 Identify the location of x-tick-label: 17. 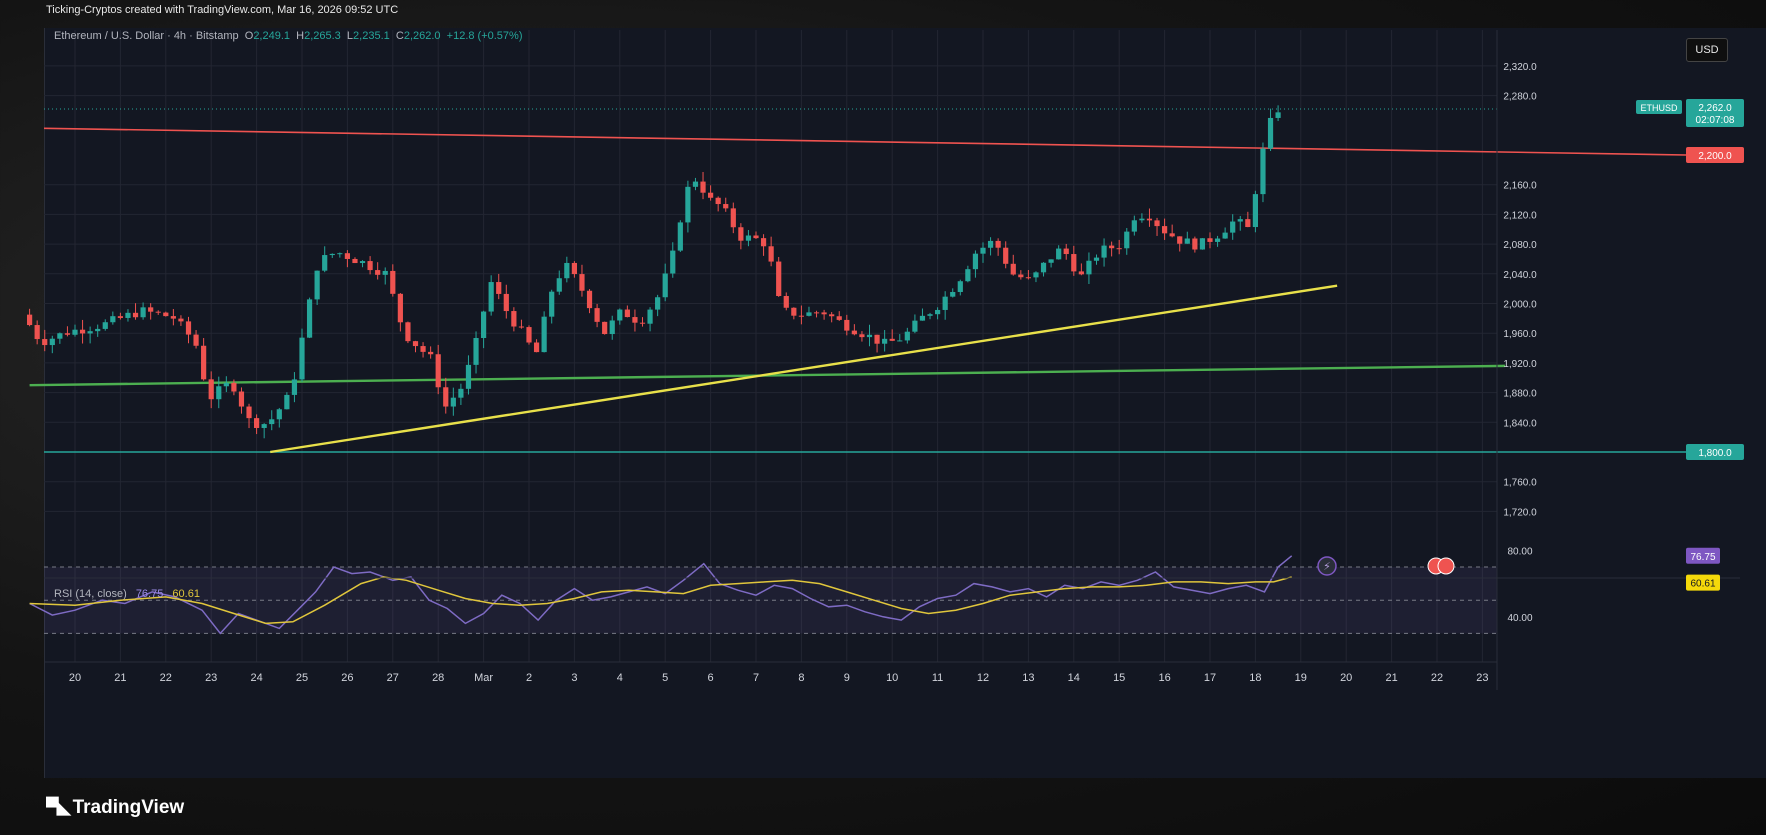
(1210, 678).